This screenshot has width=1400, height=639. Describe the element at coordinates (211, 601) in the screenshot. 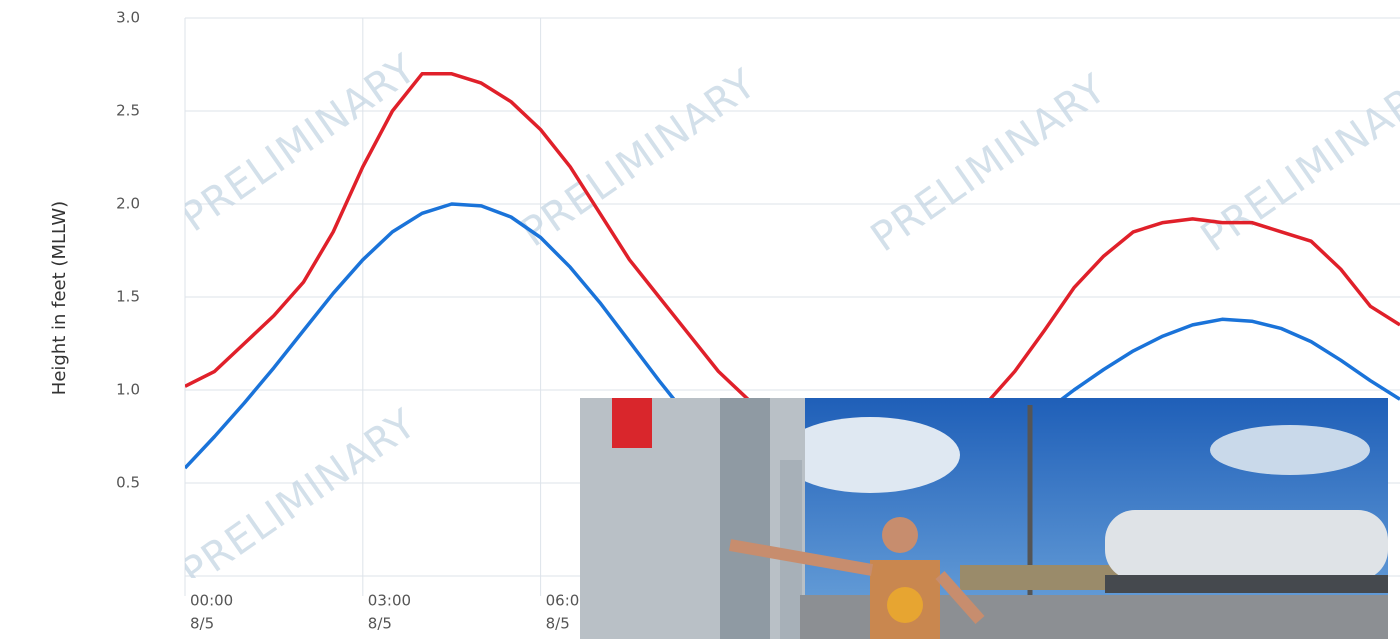

I see `x-tick-label: 00:00` at that location.